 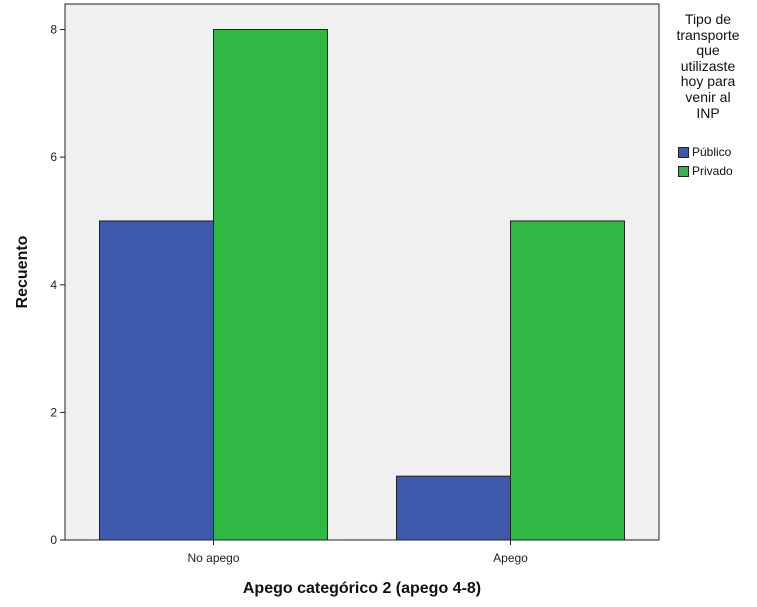 I want to click on y-axis-title: Recuento, so click(x=22, y=271).